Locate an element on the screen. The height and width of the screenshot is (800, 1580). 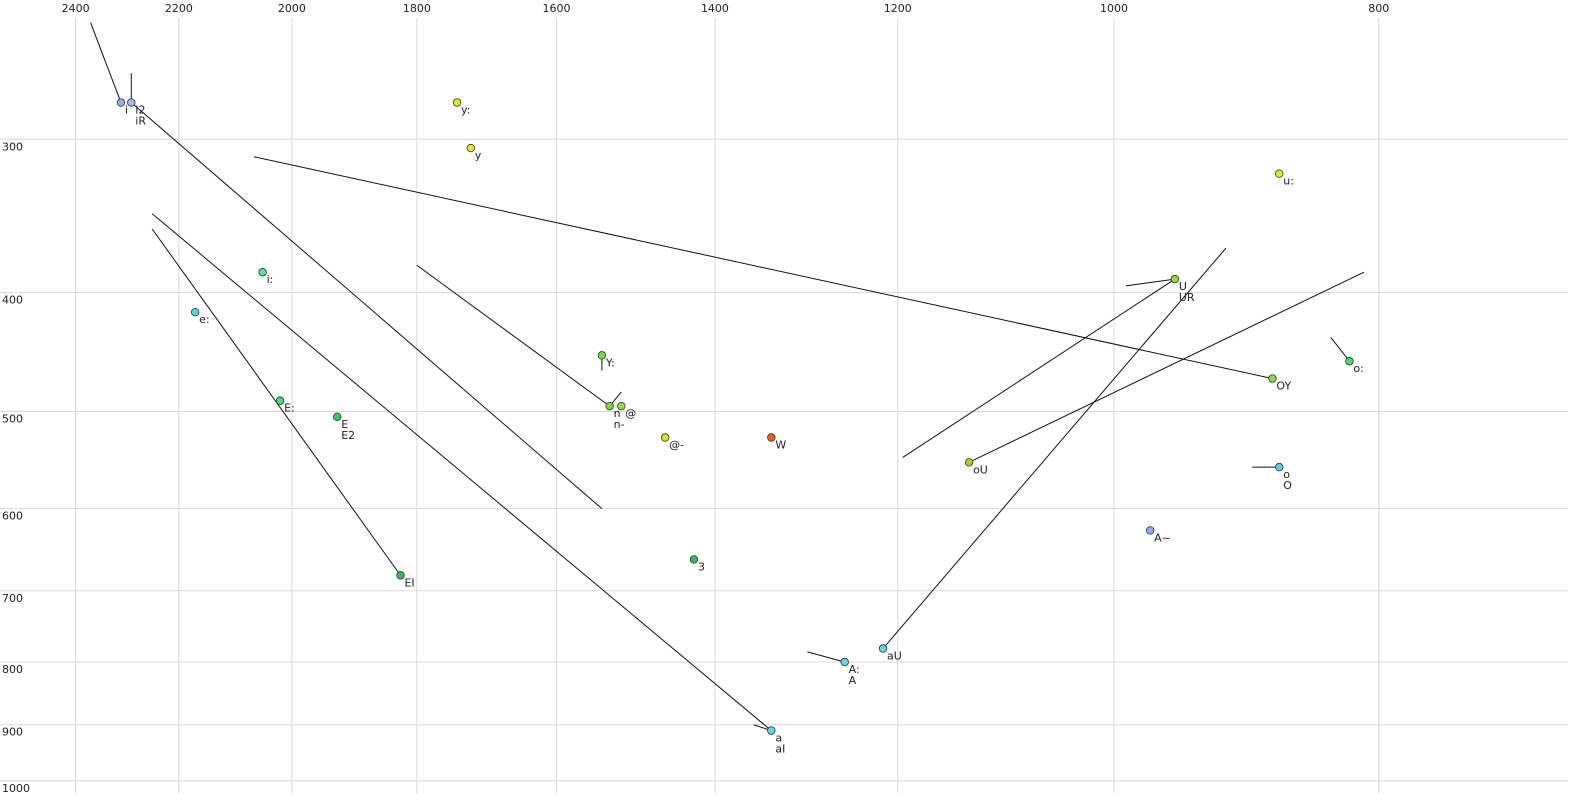
x-tick-label: 1000 is located at coordinates (1114, 8).